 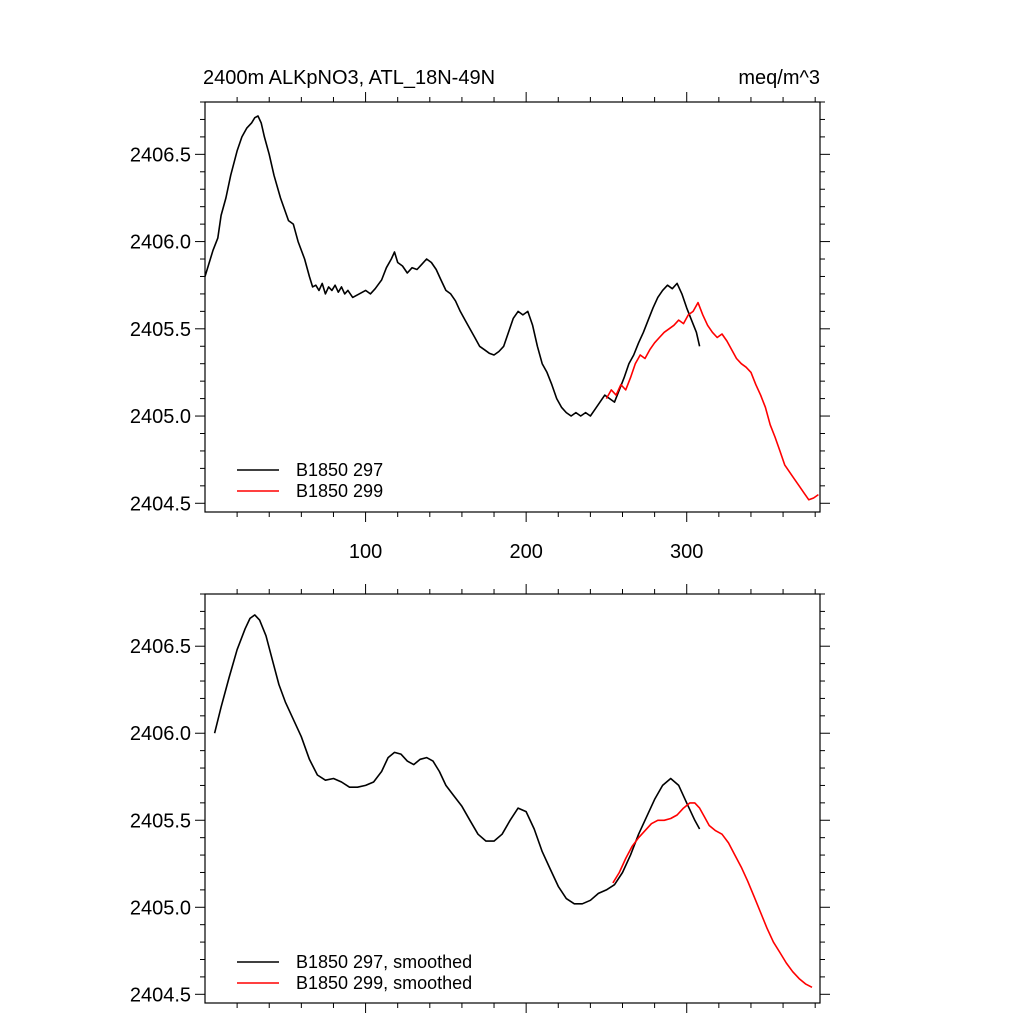 What do you see at coordinates (686, 552) in the screenshot?
I see `x-tick-label: 300` at bounding box center [686, 552].